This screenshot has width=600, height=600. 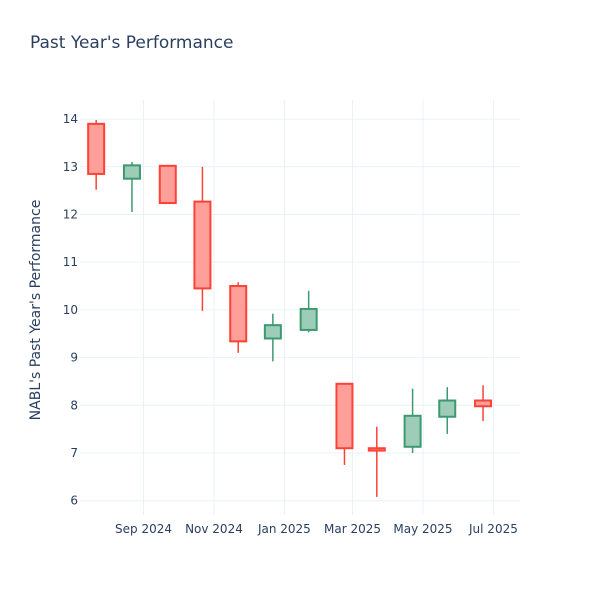 What do you see at coordinates (74, 358) in the screenshot?
I see `y-tick-label: 9` at bounding box center [74, 358].